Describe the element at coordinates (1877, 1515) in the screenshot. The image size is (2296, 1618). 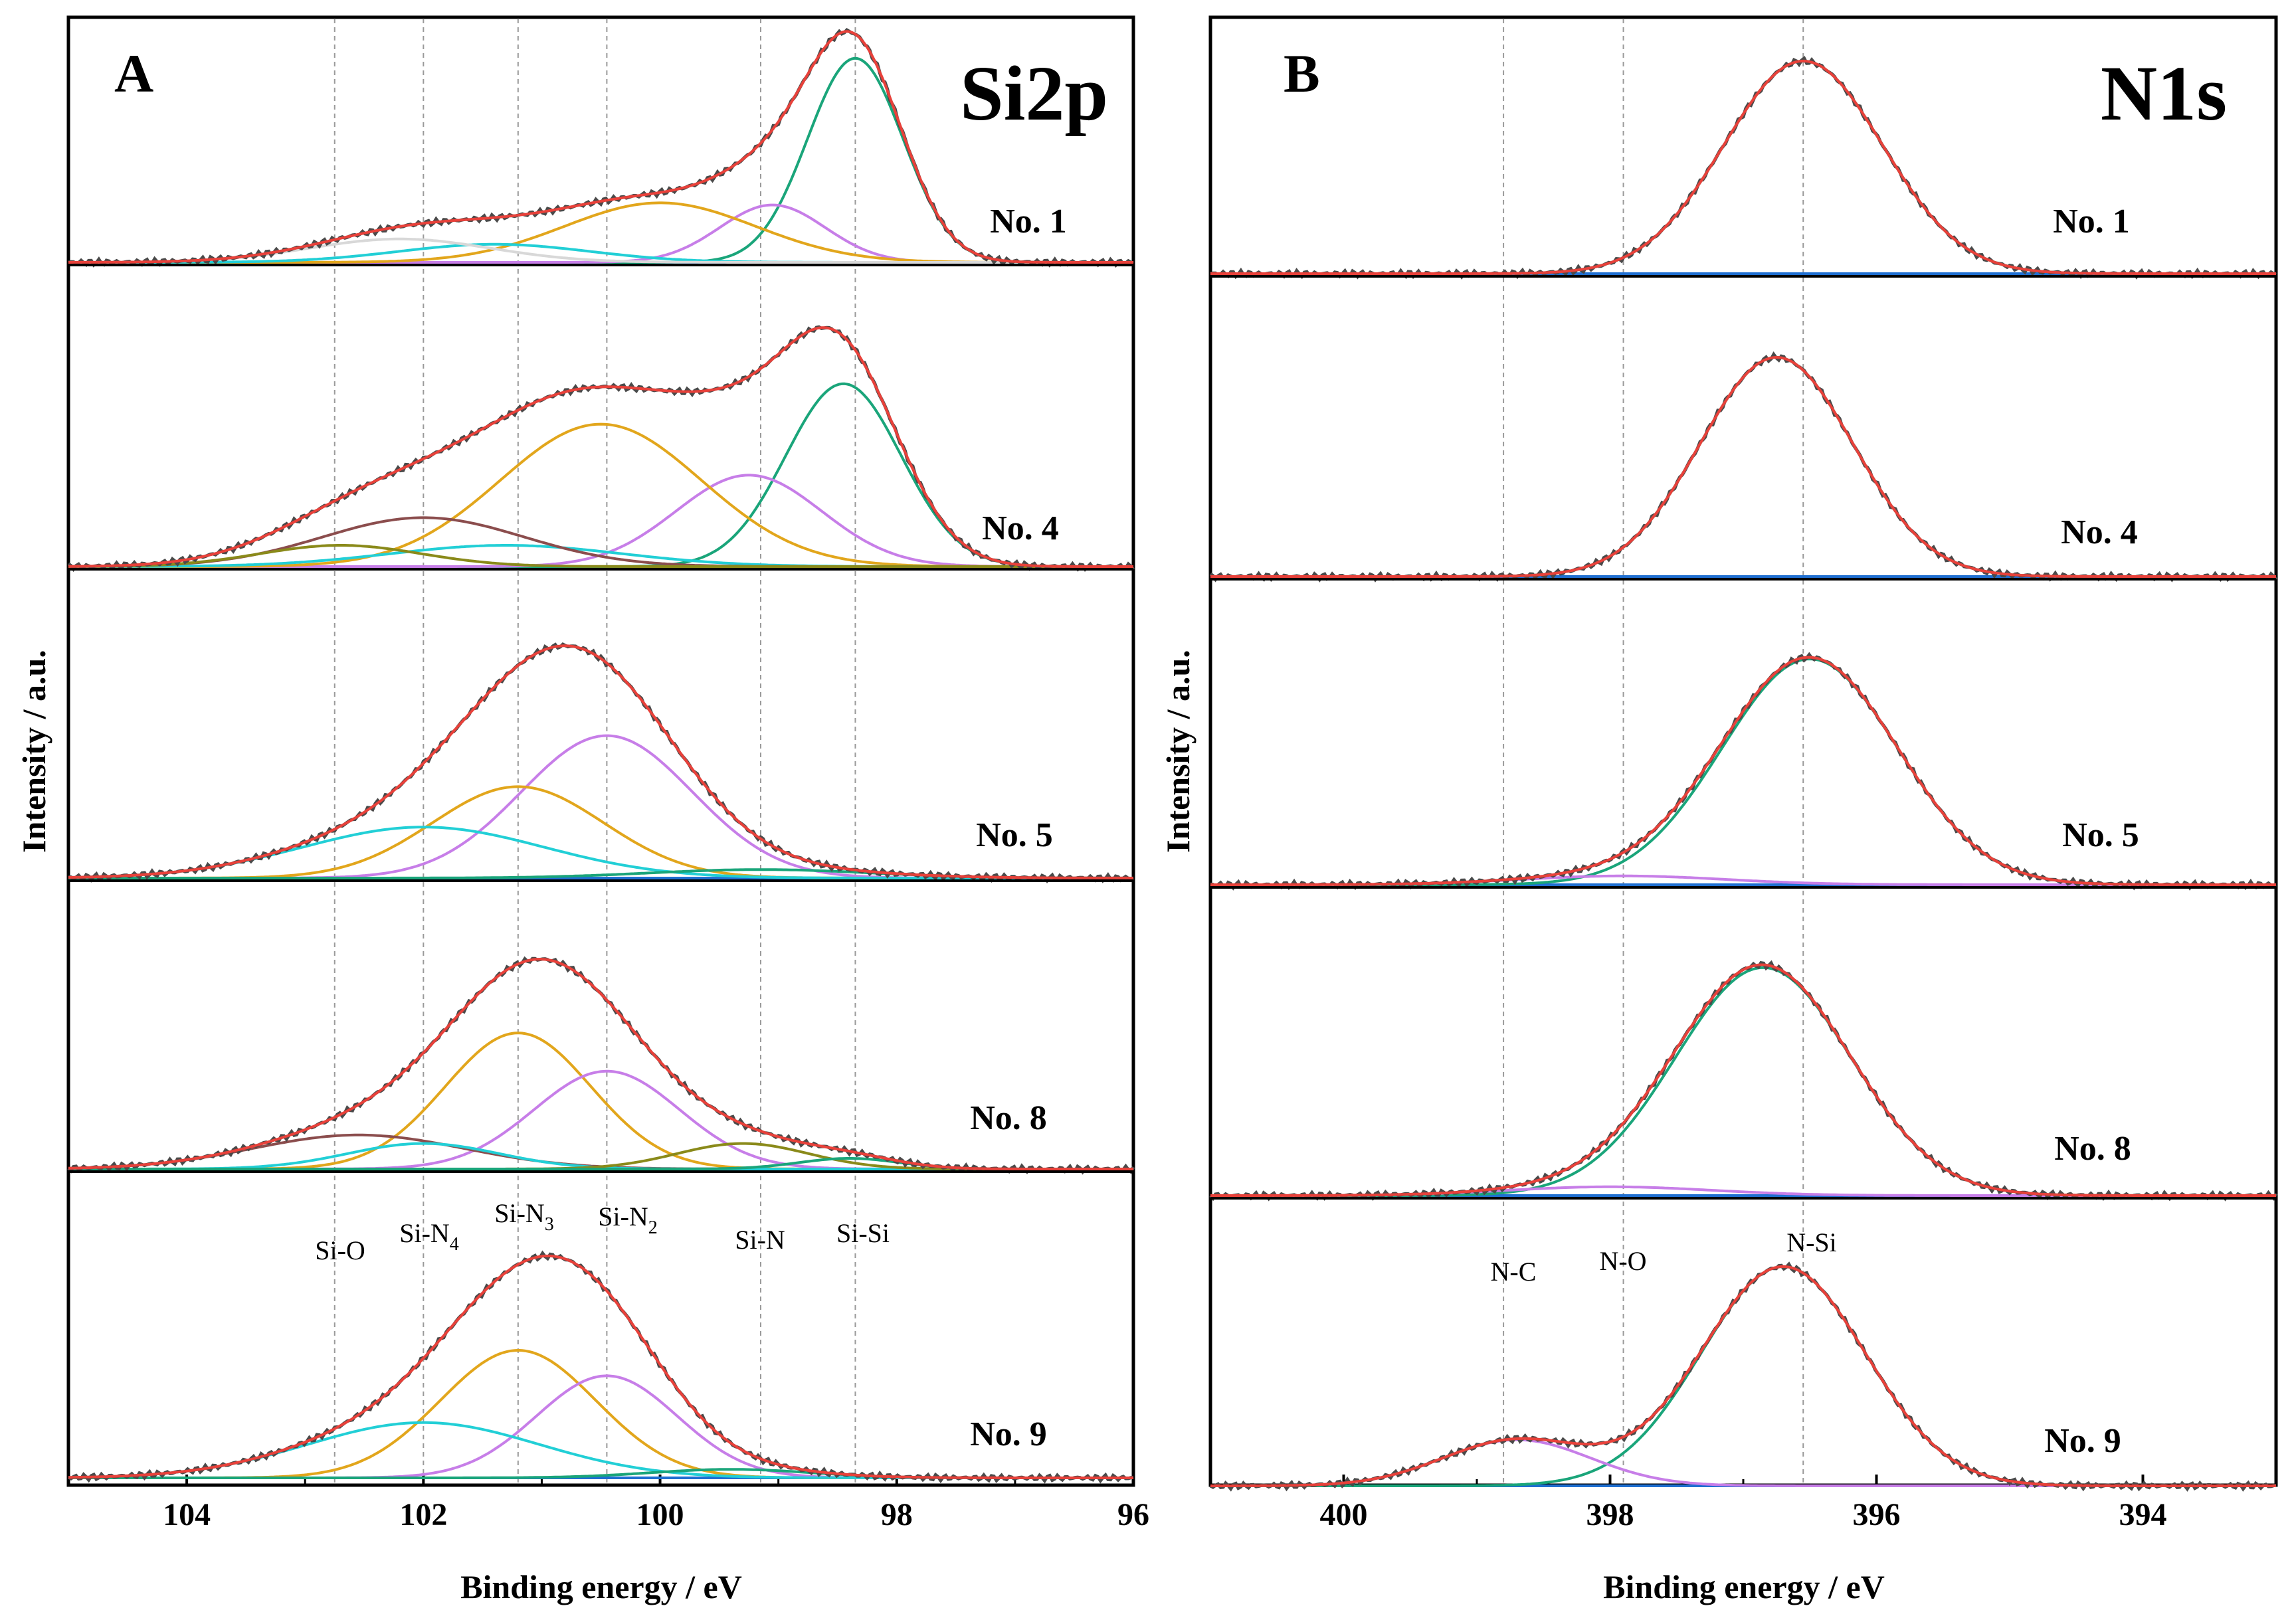
I see `x-tick-label-b-2: 396` at that location.